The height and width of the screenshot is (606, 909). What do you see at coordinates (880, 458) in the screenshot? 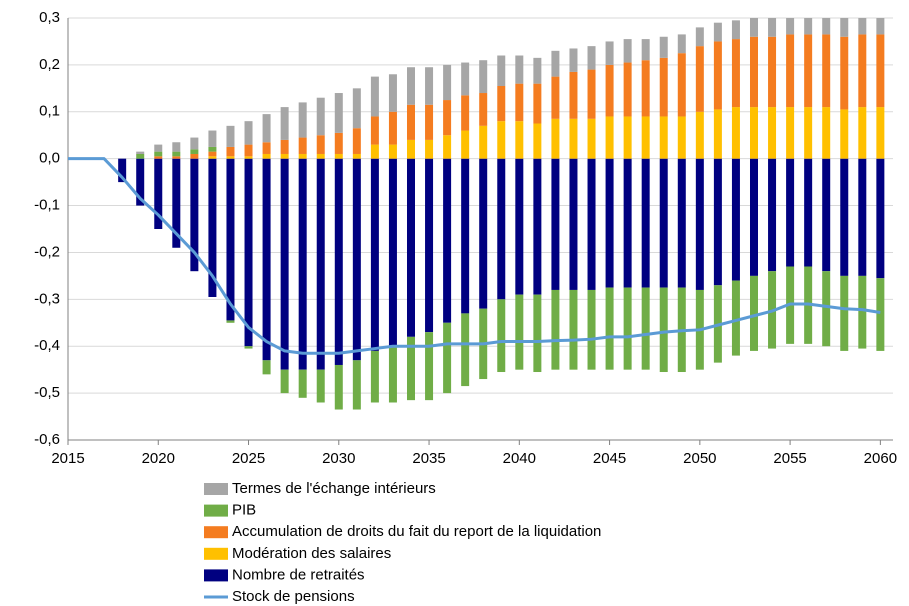
I see `x-tick-label: 2060` at bounding box center [880, 458].